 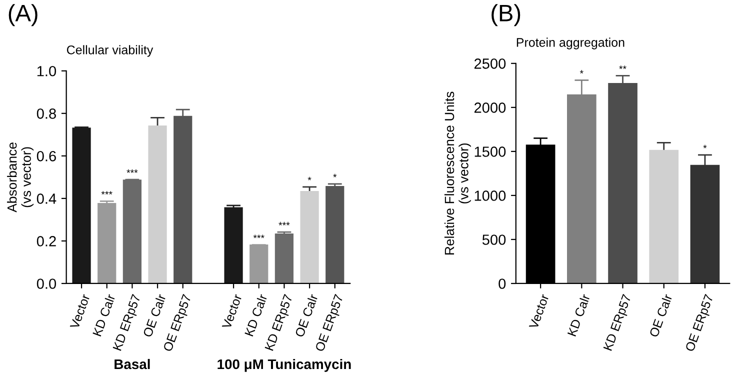 I want to click on x-tick-label: OE ERp57, so click(x=700, y=323).